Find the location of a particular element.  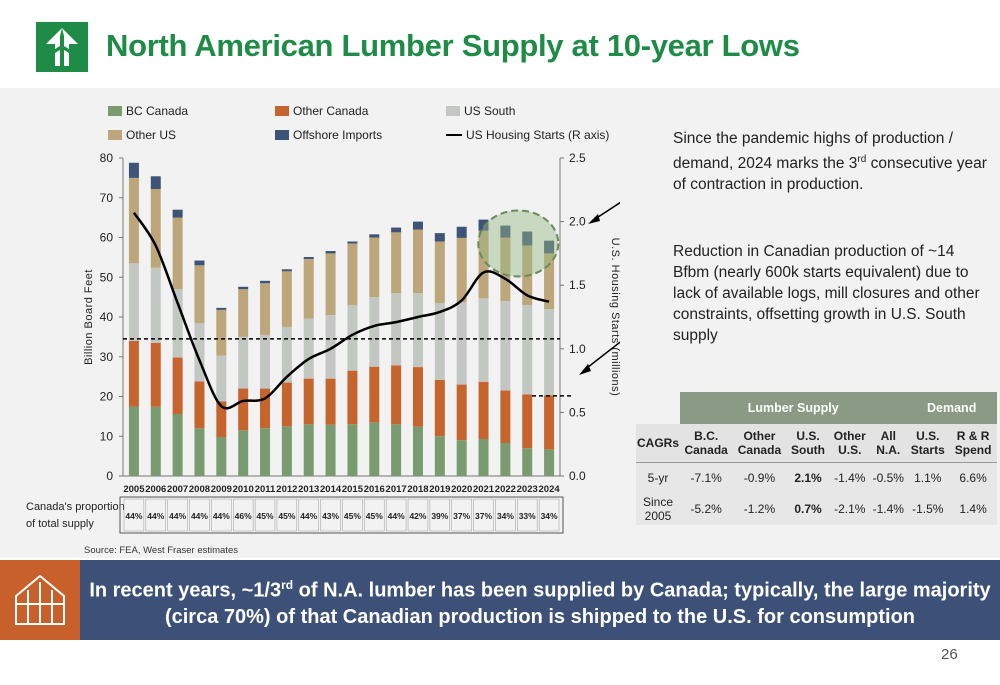

y-tick-label: 10 is located at coordinates (107, 436).